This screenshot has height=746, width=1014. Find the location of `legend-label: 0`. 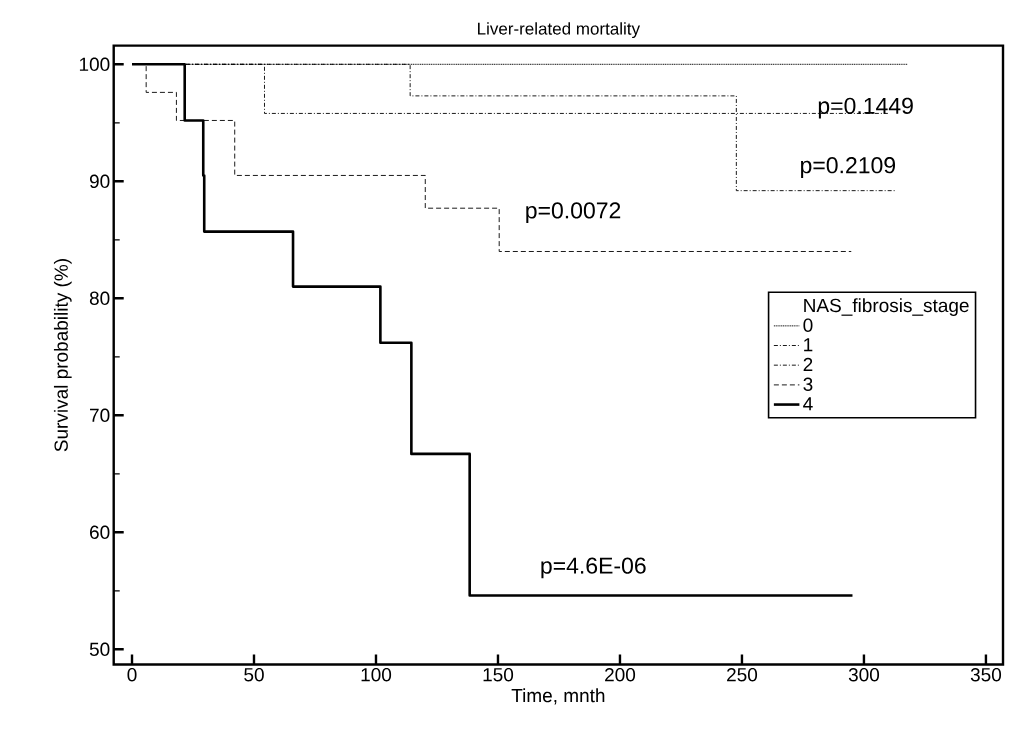

legend-label: 0 is located at coordinates (808, 325).